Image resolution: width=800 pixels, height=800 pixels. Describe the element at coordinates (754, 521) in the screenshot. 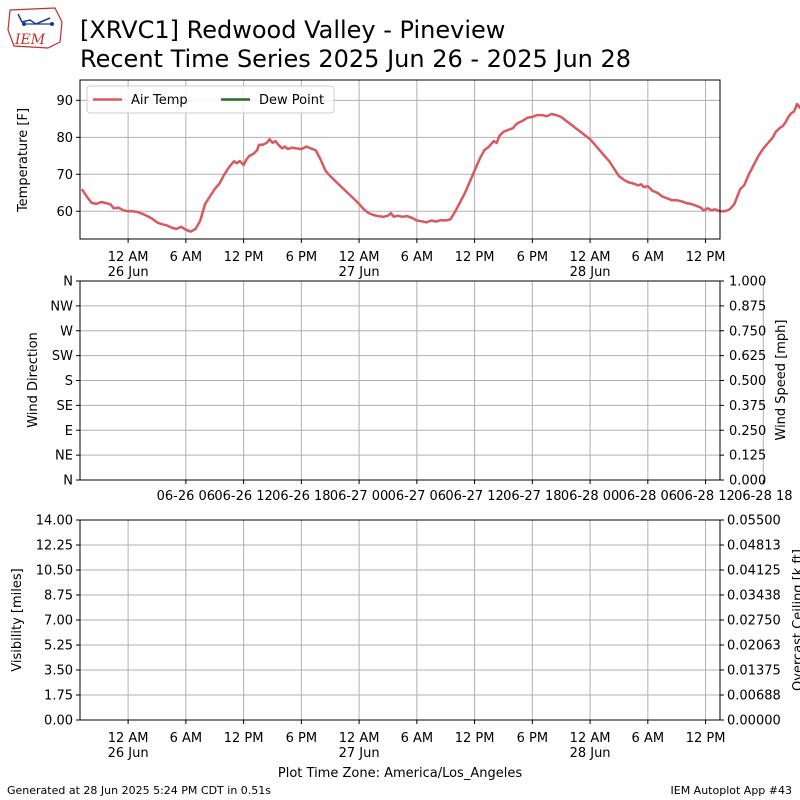

I see `ceiling-tick-label: 0.05500` at that location.